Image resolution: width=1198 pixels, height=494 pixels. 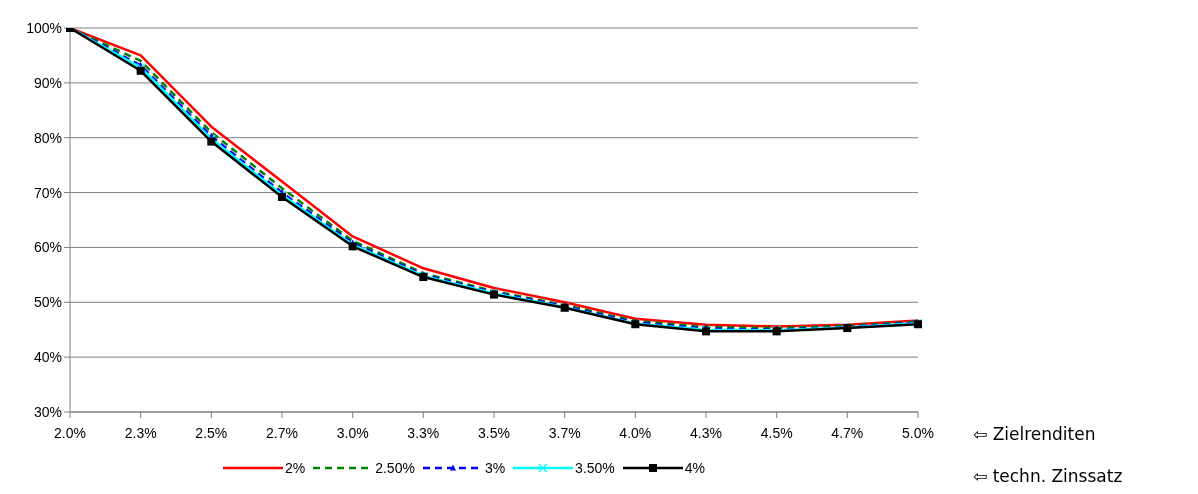 What do you see at coordinates (44, 27) in the screenshot?
I see `y-tick-label: 100%` at bounding box center [44, 27].